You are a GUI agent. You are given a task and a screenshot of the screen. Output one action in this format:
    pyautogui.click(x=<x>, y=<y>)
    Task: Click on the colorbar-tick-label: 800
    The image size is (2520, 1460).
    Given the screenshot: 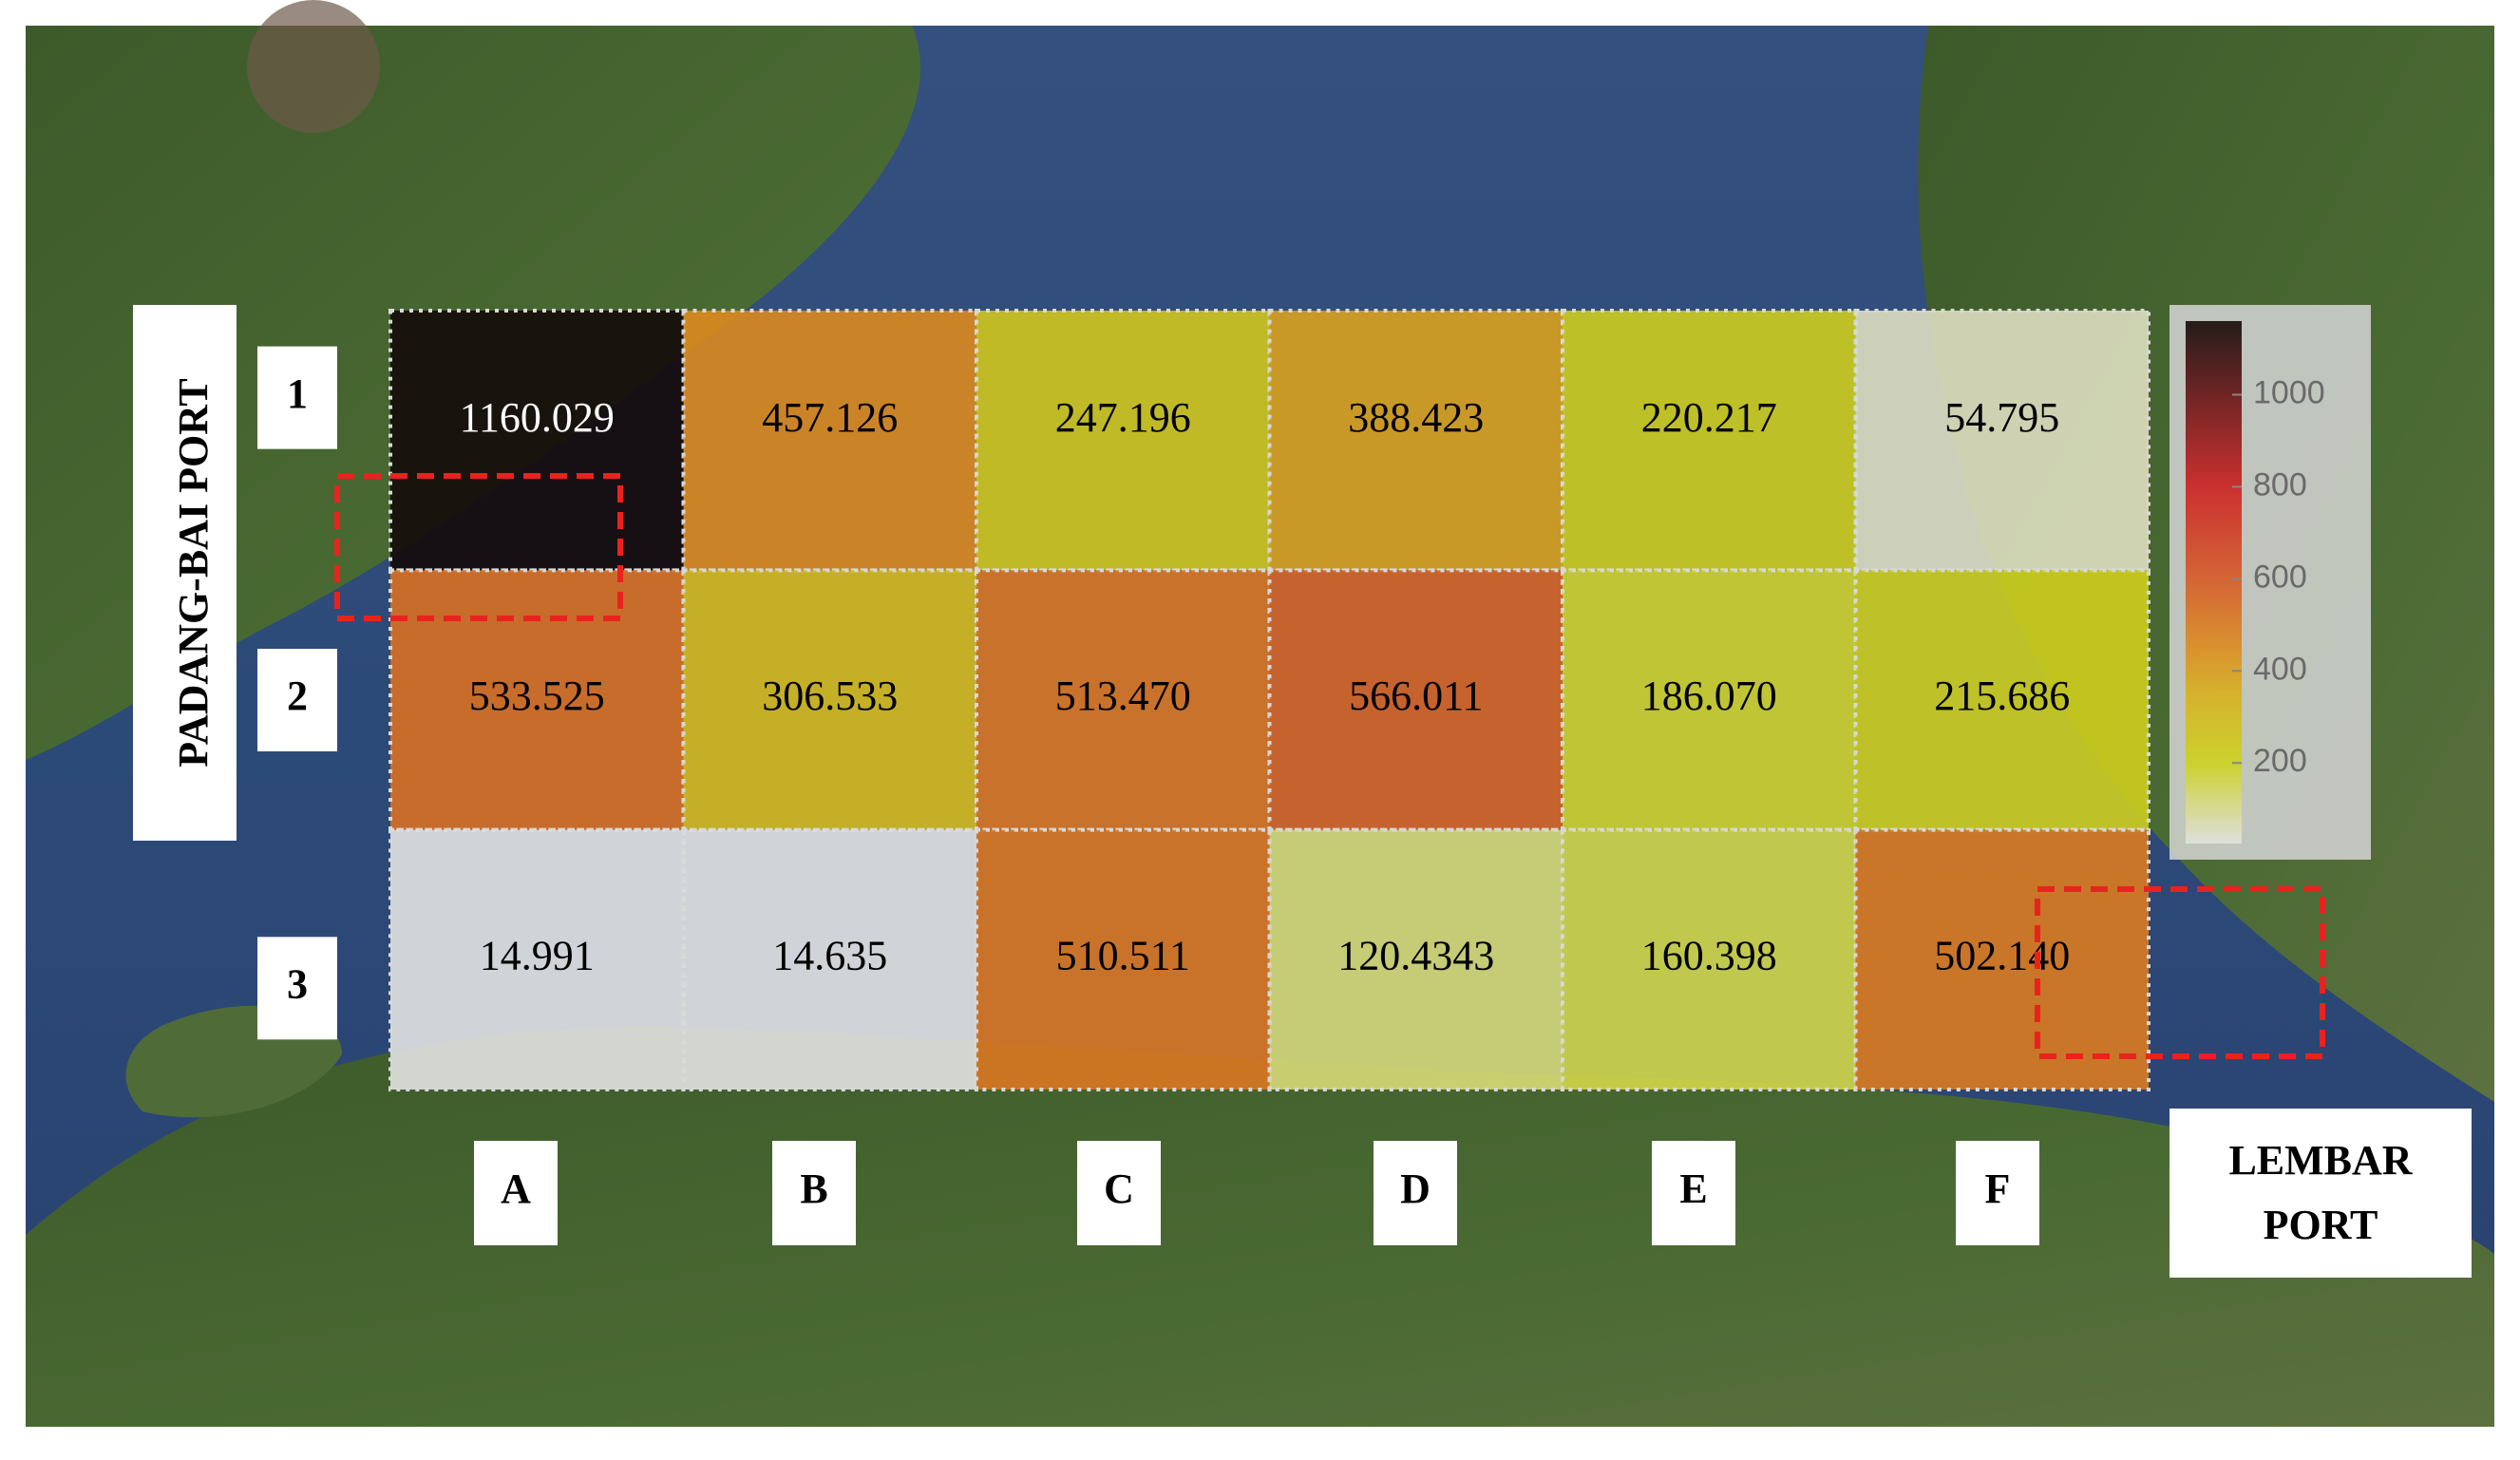 What is the action you would take?
    pyautogui.click(x=2280, y=484)
    